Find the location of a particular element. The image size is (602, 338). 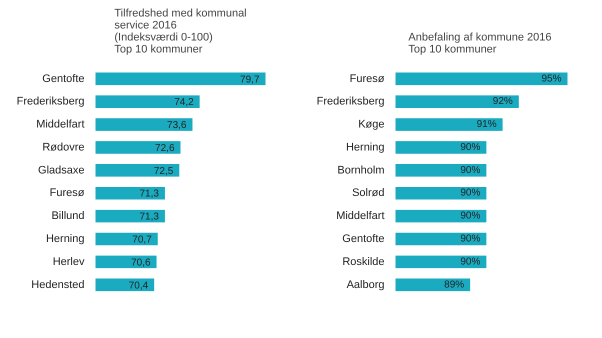

chart-title: Anbefaling af kommune 2016 Top 10 kommuner is located at coordinates (480, 44).